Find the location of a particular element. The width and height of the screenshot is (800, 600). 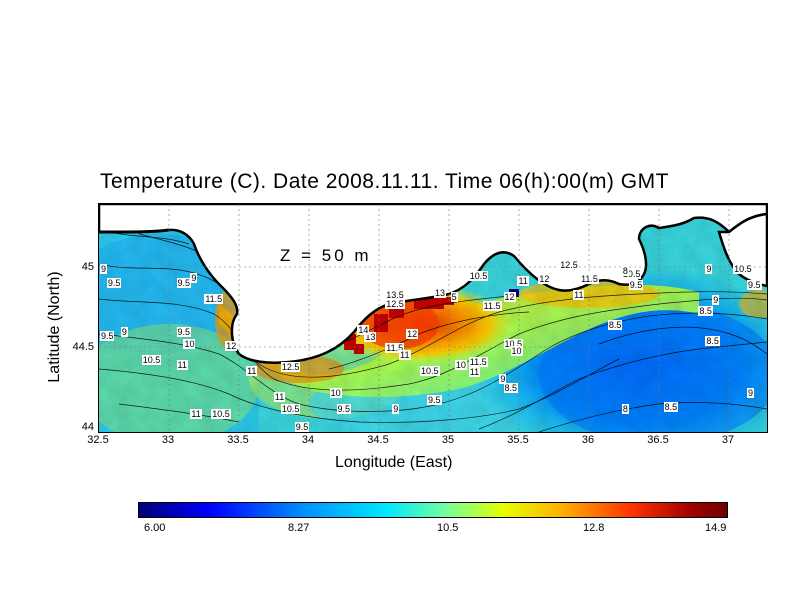

x-tick-label: 33 is located at coordinates (168, 440).